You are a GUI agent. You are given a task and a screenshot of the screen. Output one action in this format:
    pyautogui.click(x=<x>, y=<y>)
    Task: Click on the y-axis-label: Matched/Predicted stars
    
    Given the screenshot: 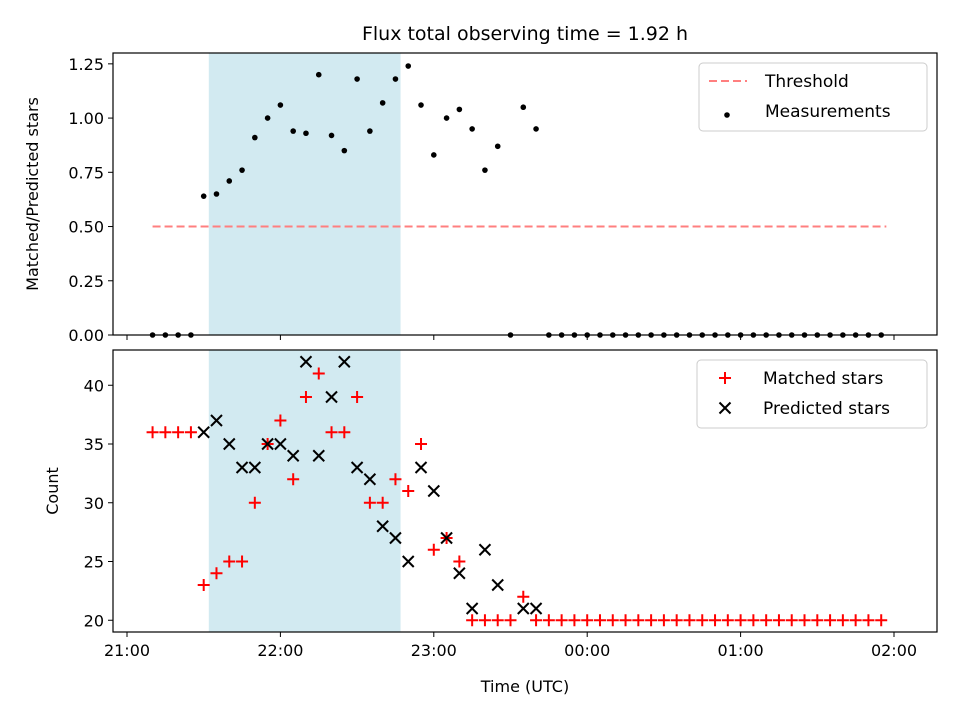 What is the action you would take?
    pyautogui.click(x=32, y=194)
    